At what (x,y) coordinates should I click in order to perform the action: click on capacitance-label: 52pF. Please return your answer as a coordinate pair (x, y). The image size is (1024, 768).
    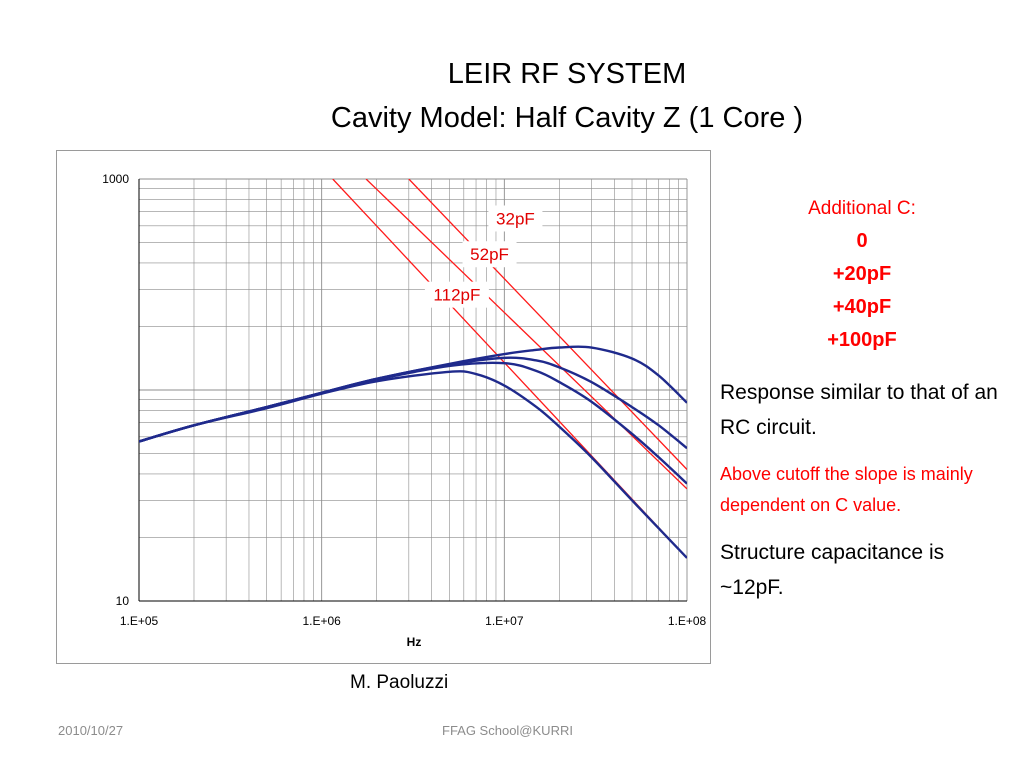
    Looking at the image, I should click on (489, 254).